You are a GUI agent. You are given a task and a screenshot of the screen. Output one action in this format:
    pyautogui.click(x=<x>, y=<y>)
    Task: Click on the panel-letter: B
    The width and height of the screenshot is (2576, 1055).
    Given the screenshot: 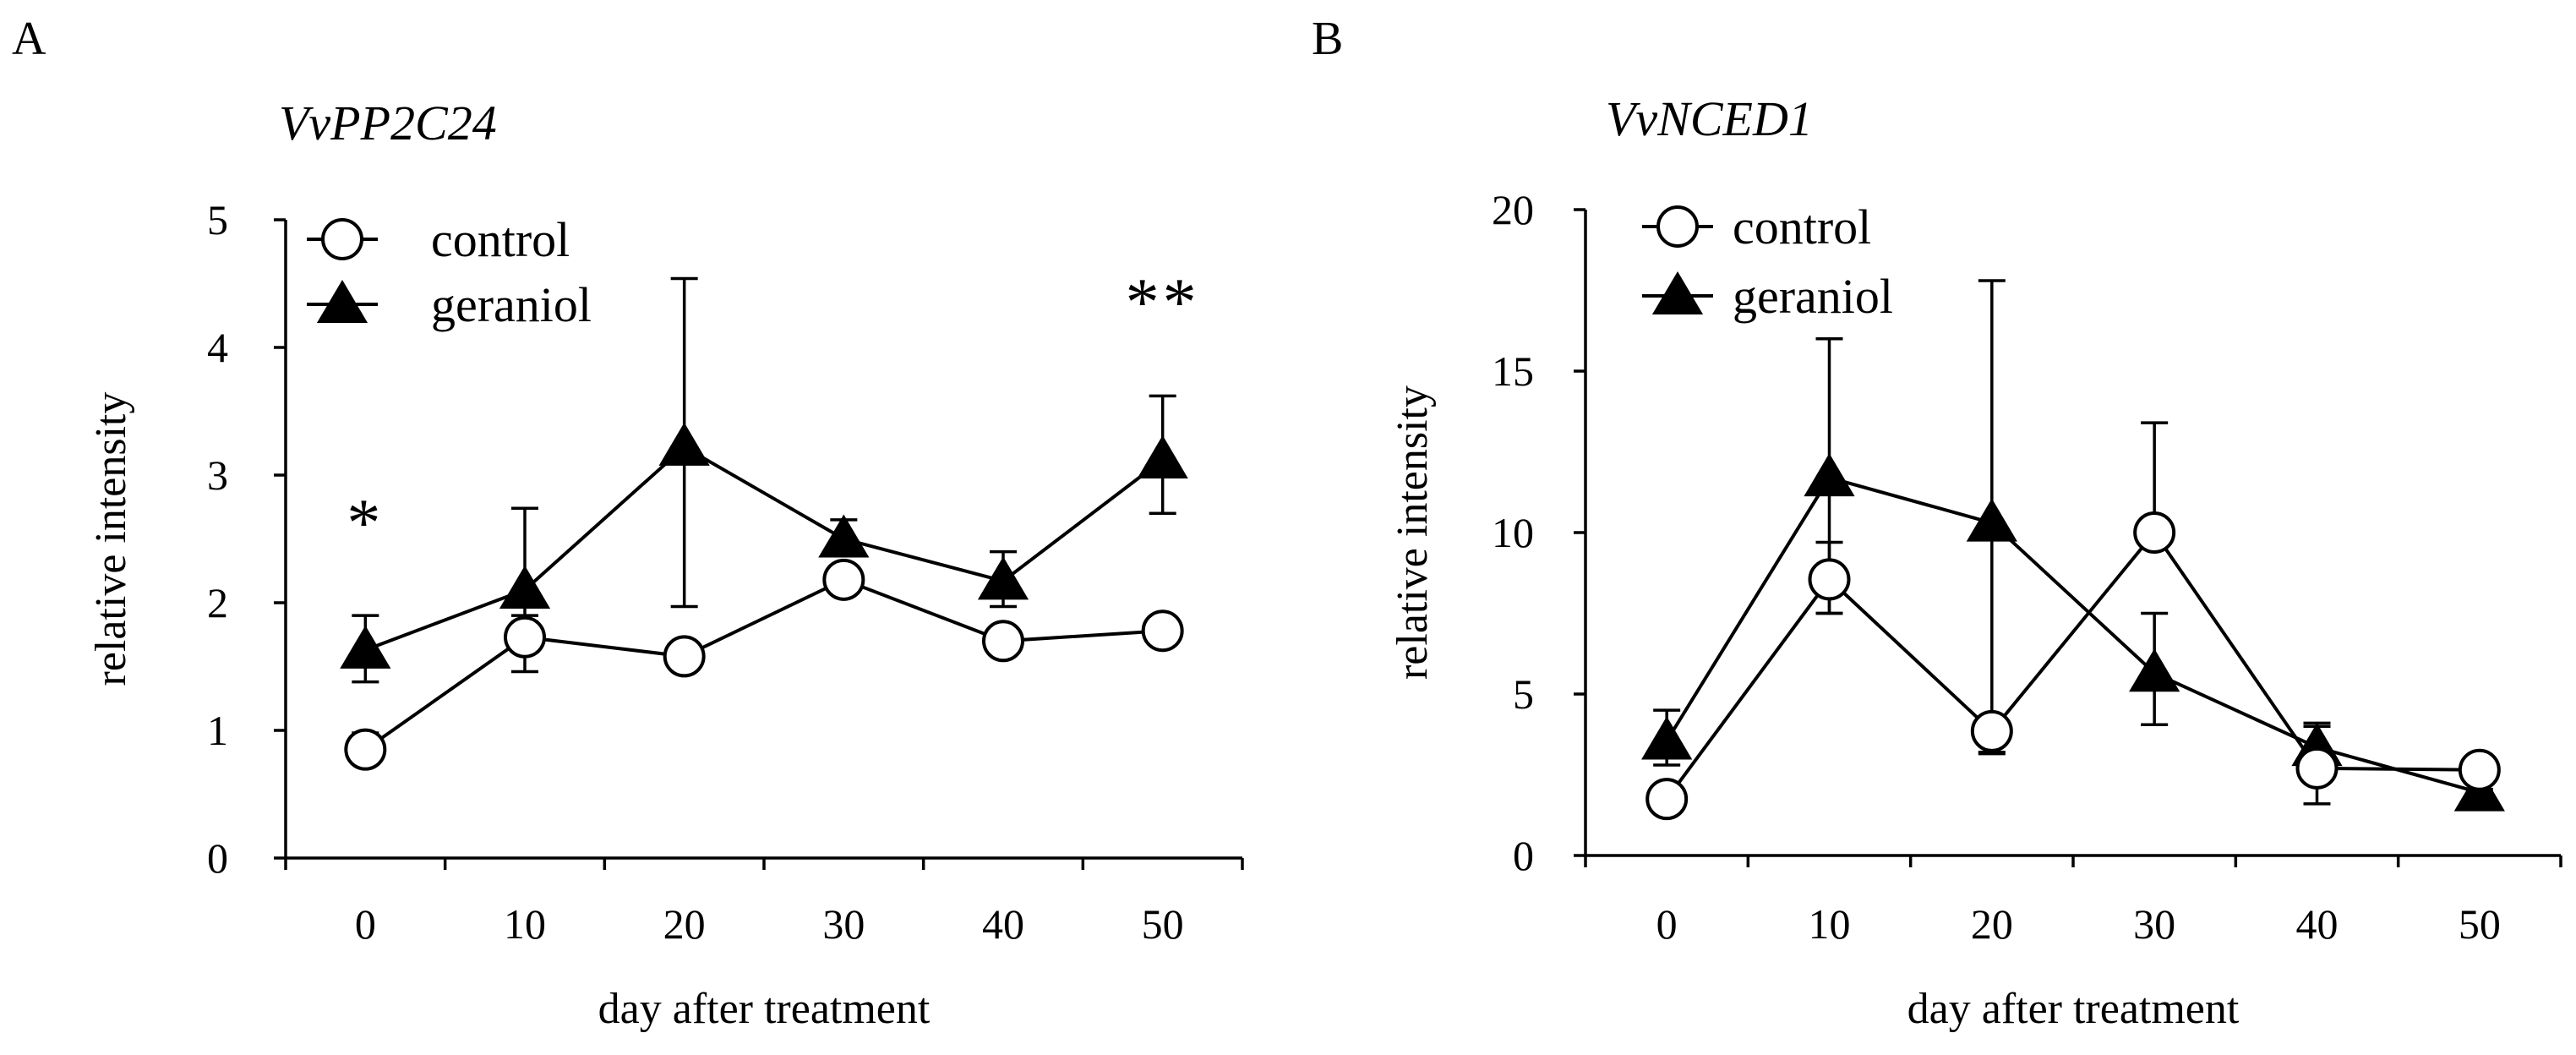 What is the action you would take?
    pyautogui.click(x=1327, y=39)
    